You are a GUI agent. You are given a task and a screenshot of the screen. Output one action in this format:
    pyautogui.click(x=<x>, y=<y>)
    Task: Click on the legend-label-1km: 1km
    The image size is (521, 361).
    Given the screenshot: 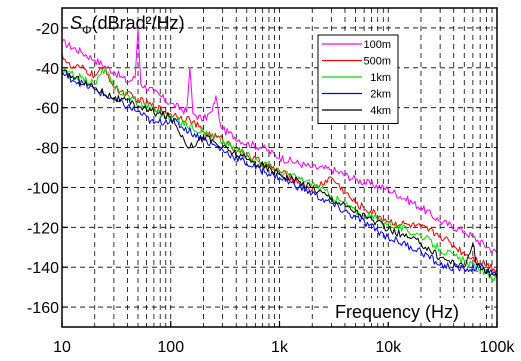 What is the action you would take?
    pyautogui.click(x=380, y=78)
    